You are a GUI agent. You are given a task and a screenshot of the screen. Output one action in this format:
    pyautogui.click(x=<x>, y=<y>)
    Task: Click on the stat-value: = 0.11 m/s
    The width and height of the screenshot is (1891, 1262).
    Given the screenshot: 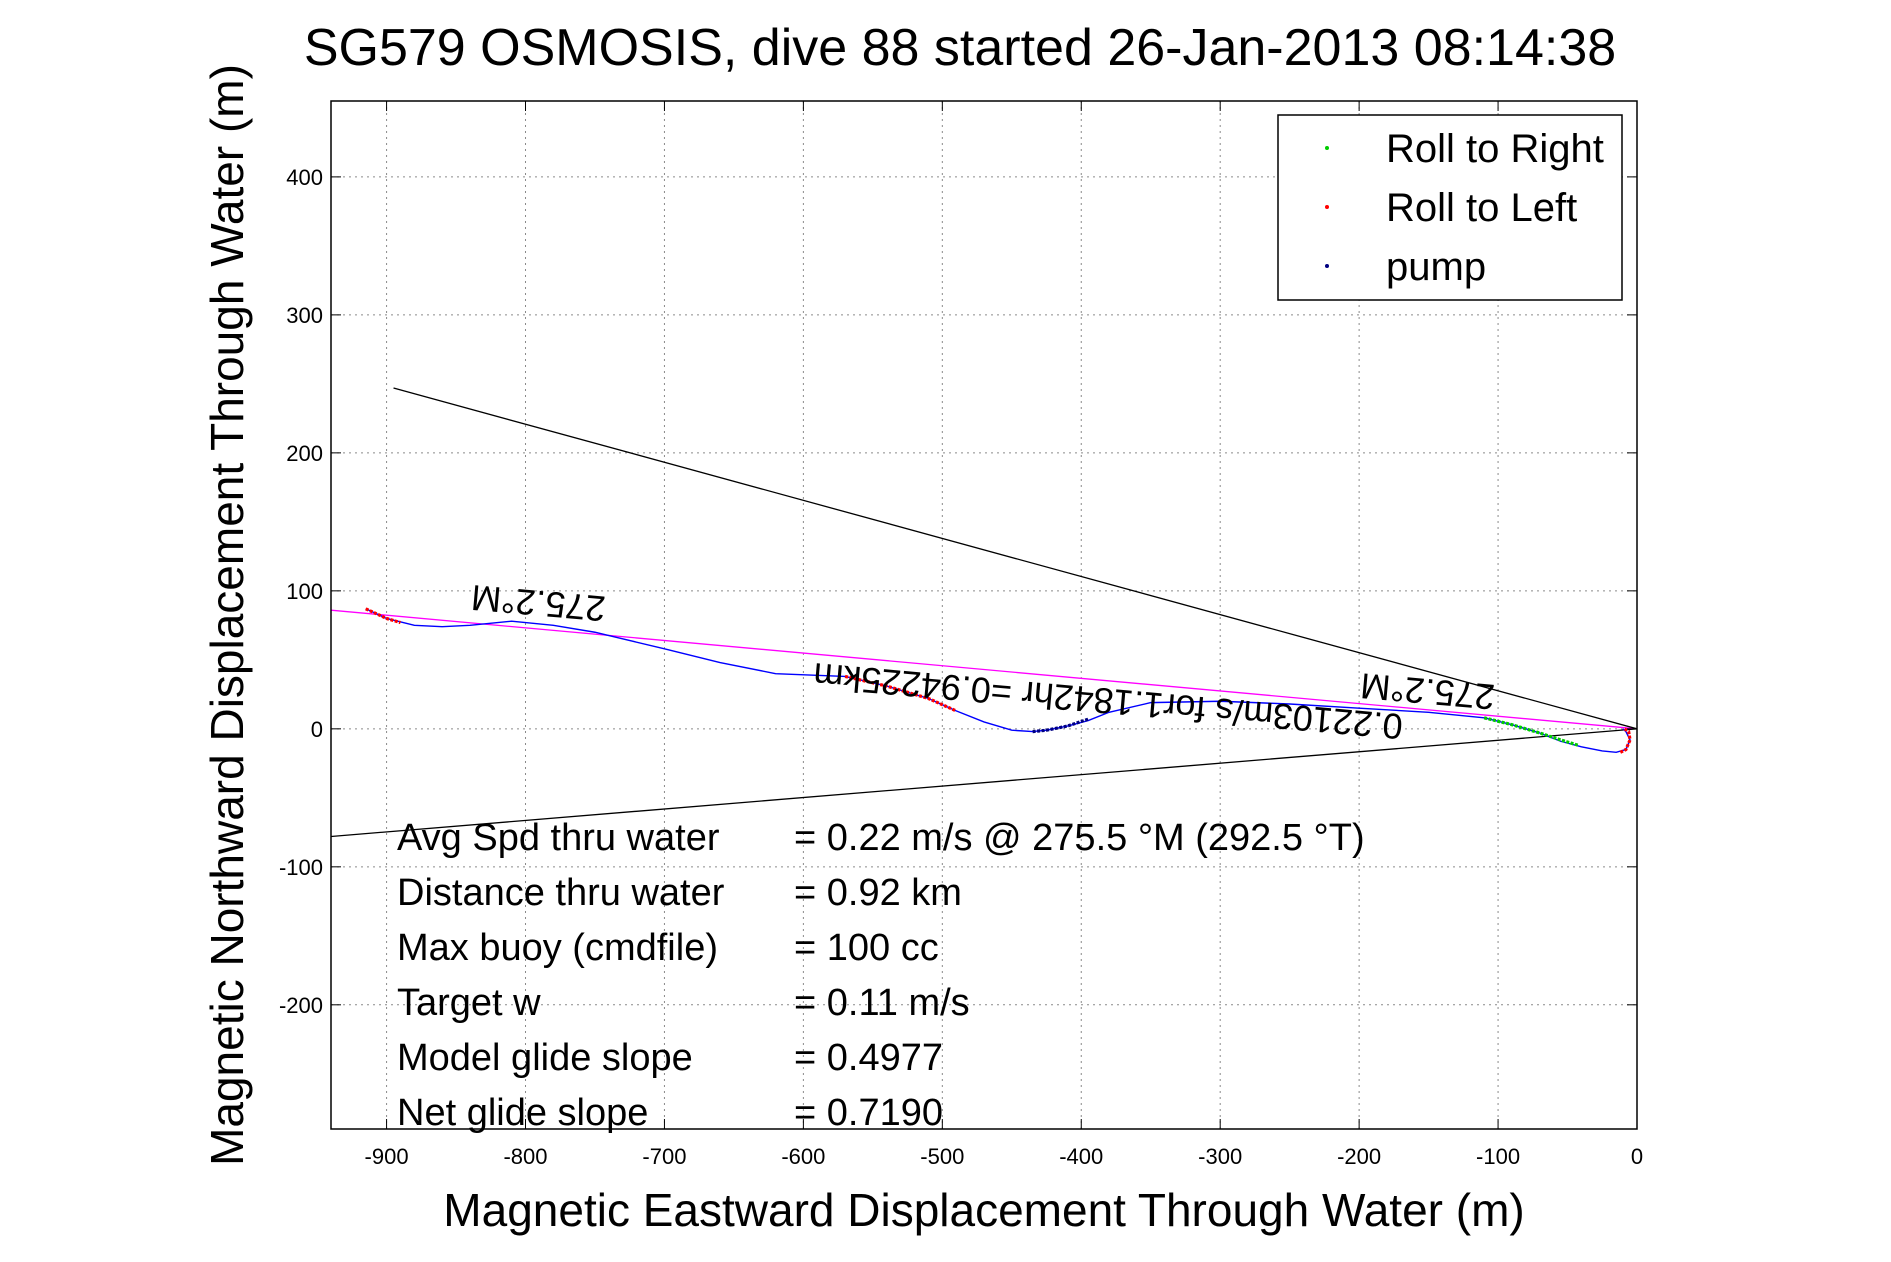 What is the action you would take?
    pyautogui.click(x=882, y=1003)
    